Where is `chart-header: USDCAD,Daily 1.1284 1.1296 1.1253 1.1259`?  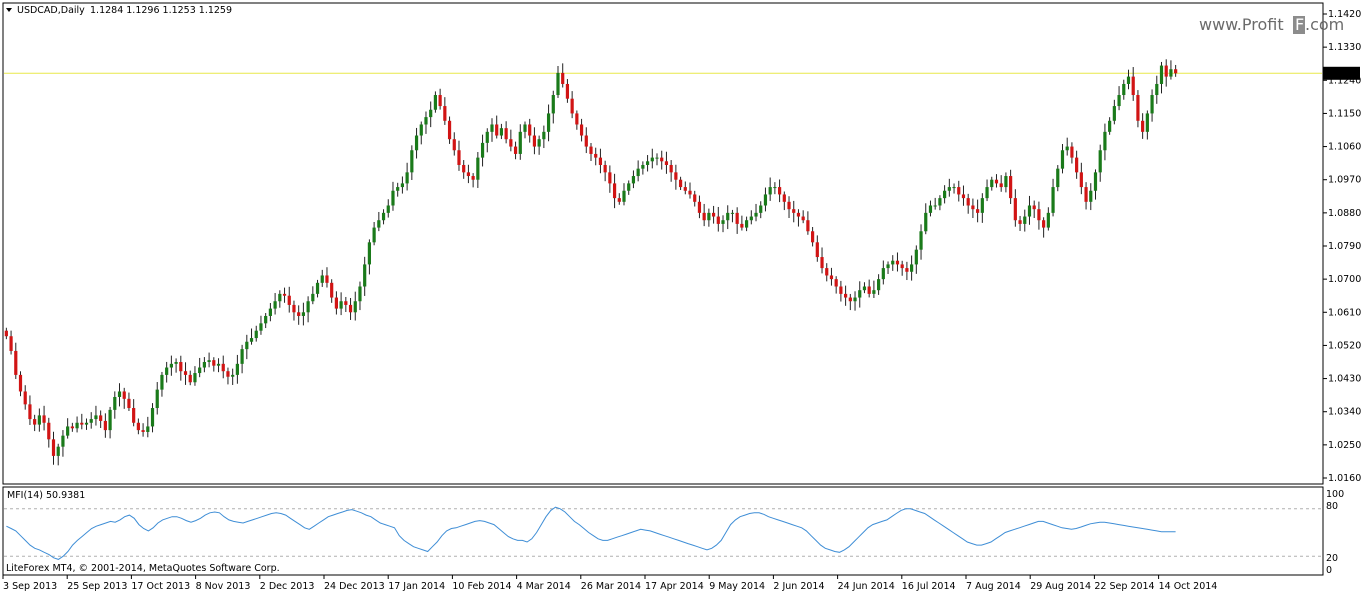
chart-header: USDCAD,Daily 1.1284 1.1296 1.1253 1.1259 is located at coordinates (119, 10).